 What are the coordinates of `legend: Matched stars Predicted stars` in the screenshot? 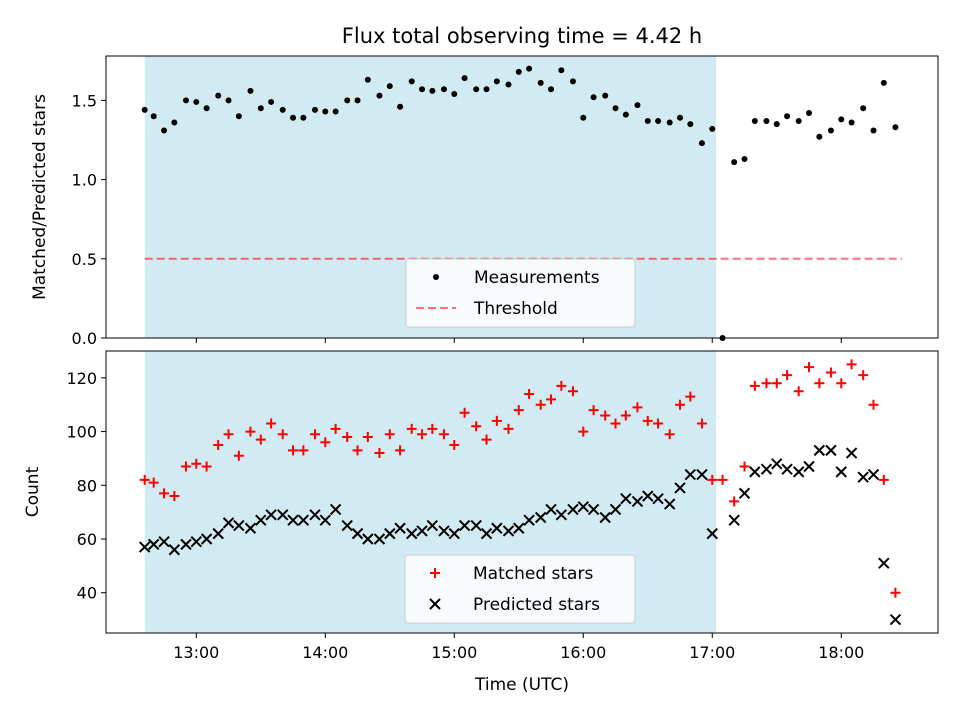 It's located at (520, 589).